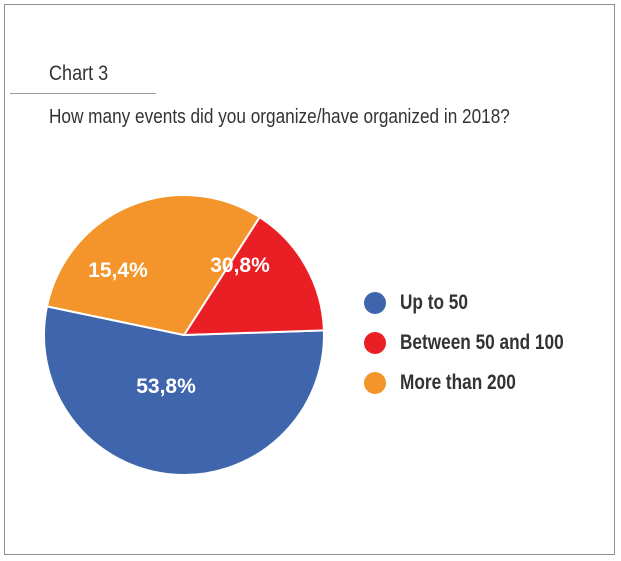 This screenshot has height=561, width=621. What do you see at coordinates (240, 265) in the screenshot?
I see `pie-slice-label-3: 30,8%` at bounding box center [240, 265].